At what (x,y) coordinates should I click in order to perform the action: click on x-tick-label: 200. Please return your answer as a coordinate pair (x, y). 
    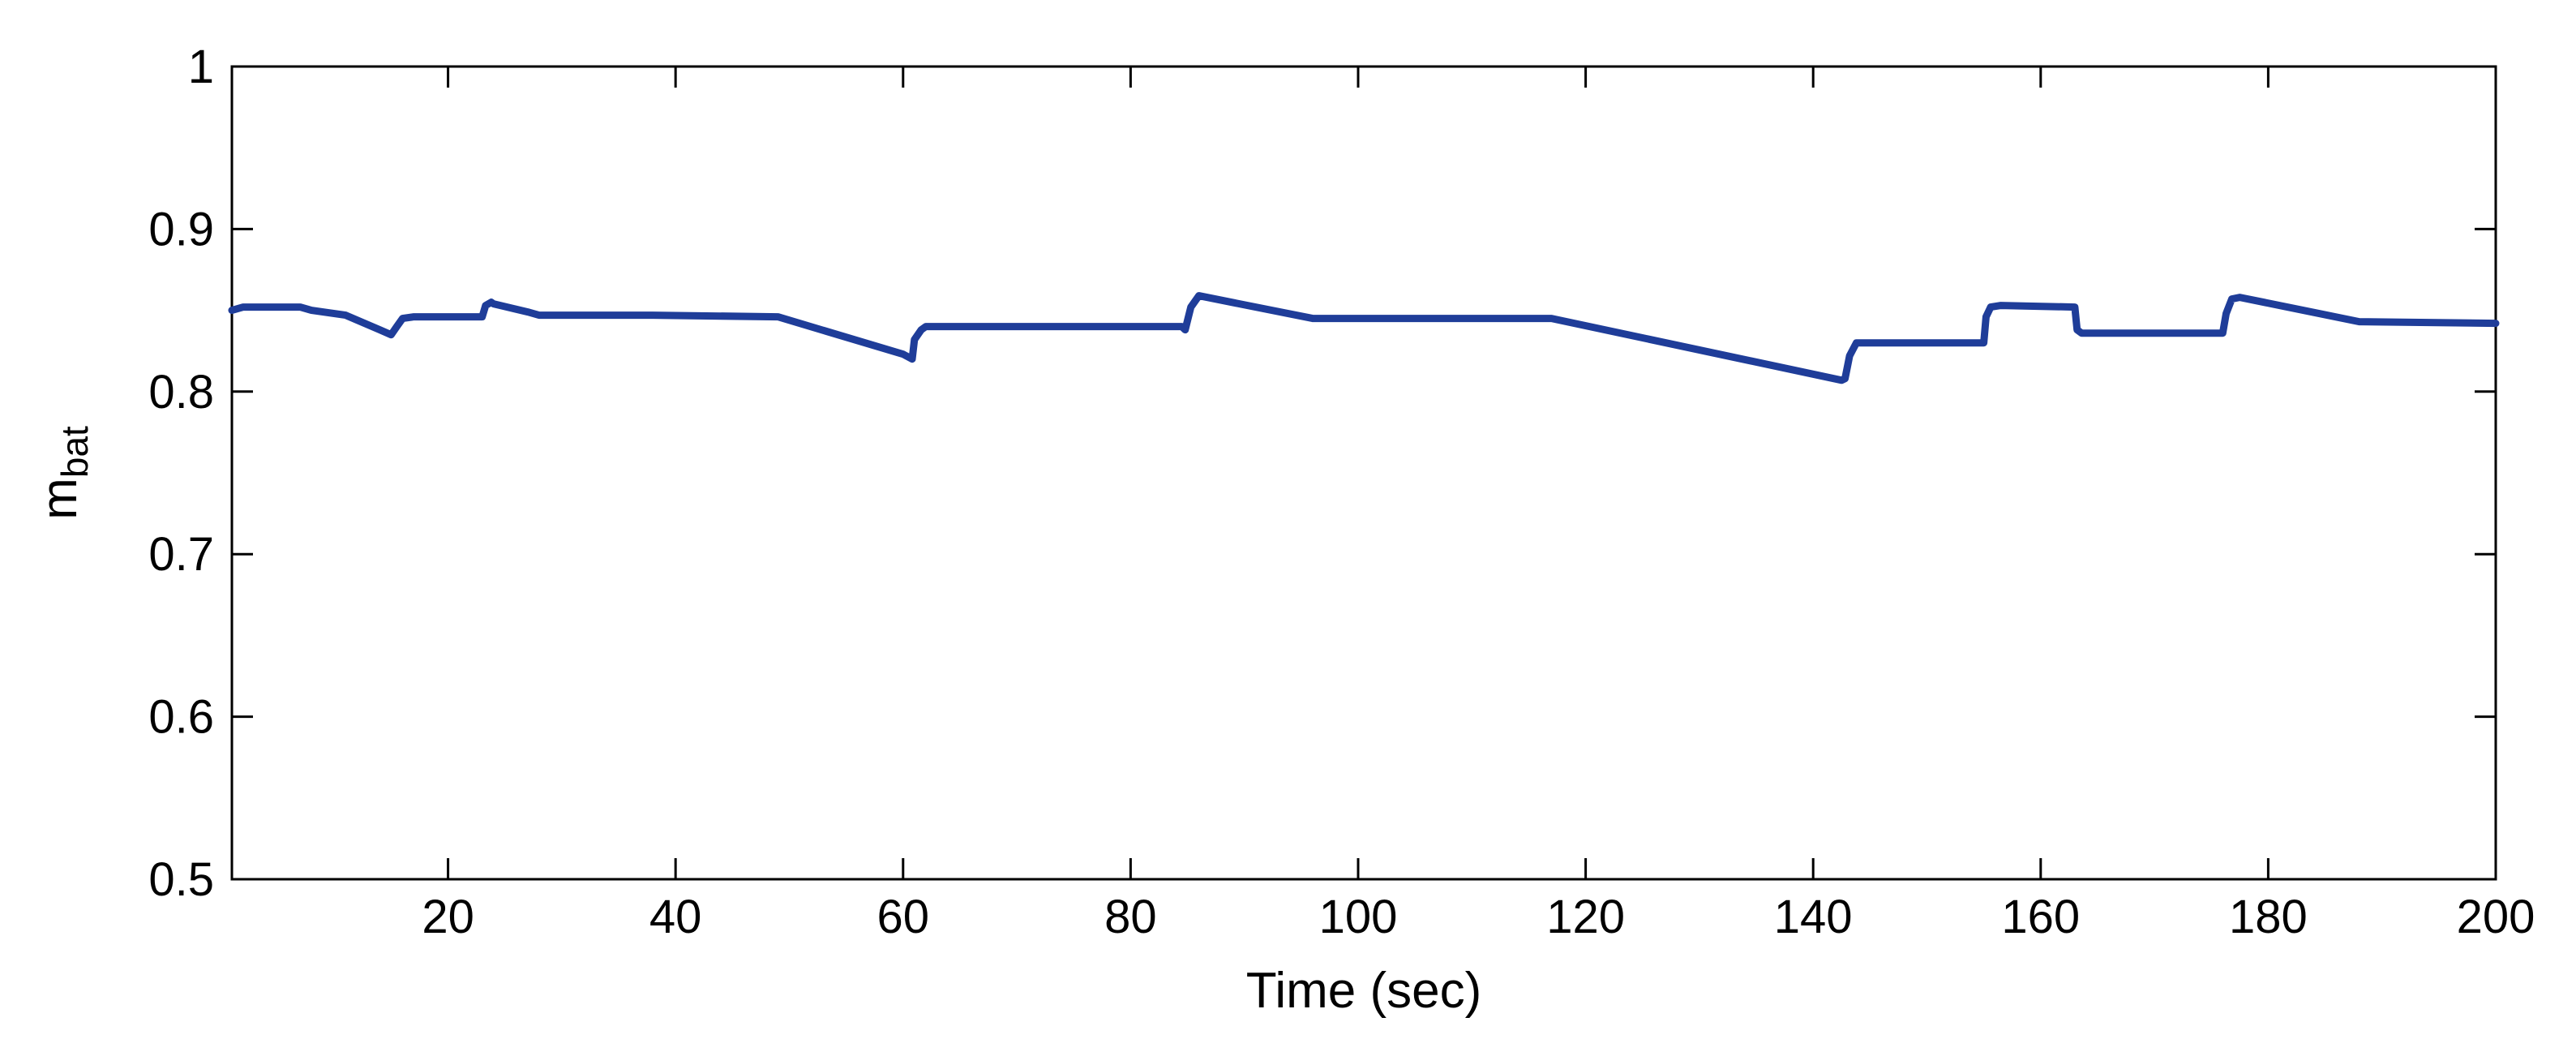
    Looking at the image, I should click on (2496, 917).